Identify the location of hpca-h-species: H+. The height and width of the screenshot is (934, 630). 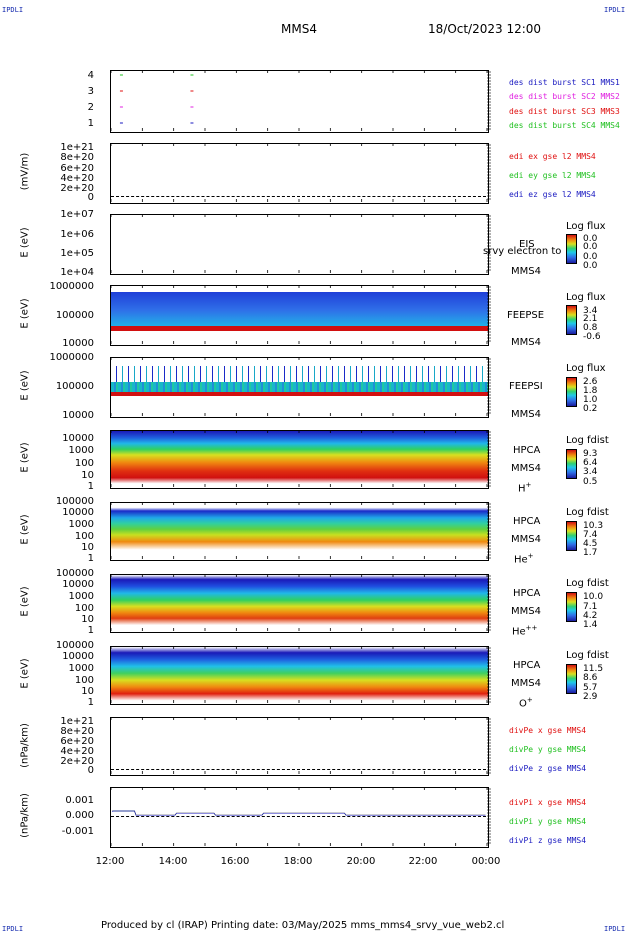
(524, 487).